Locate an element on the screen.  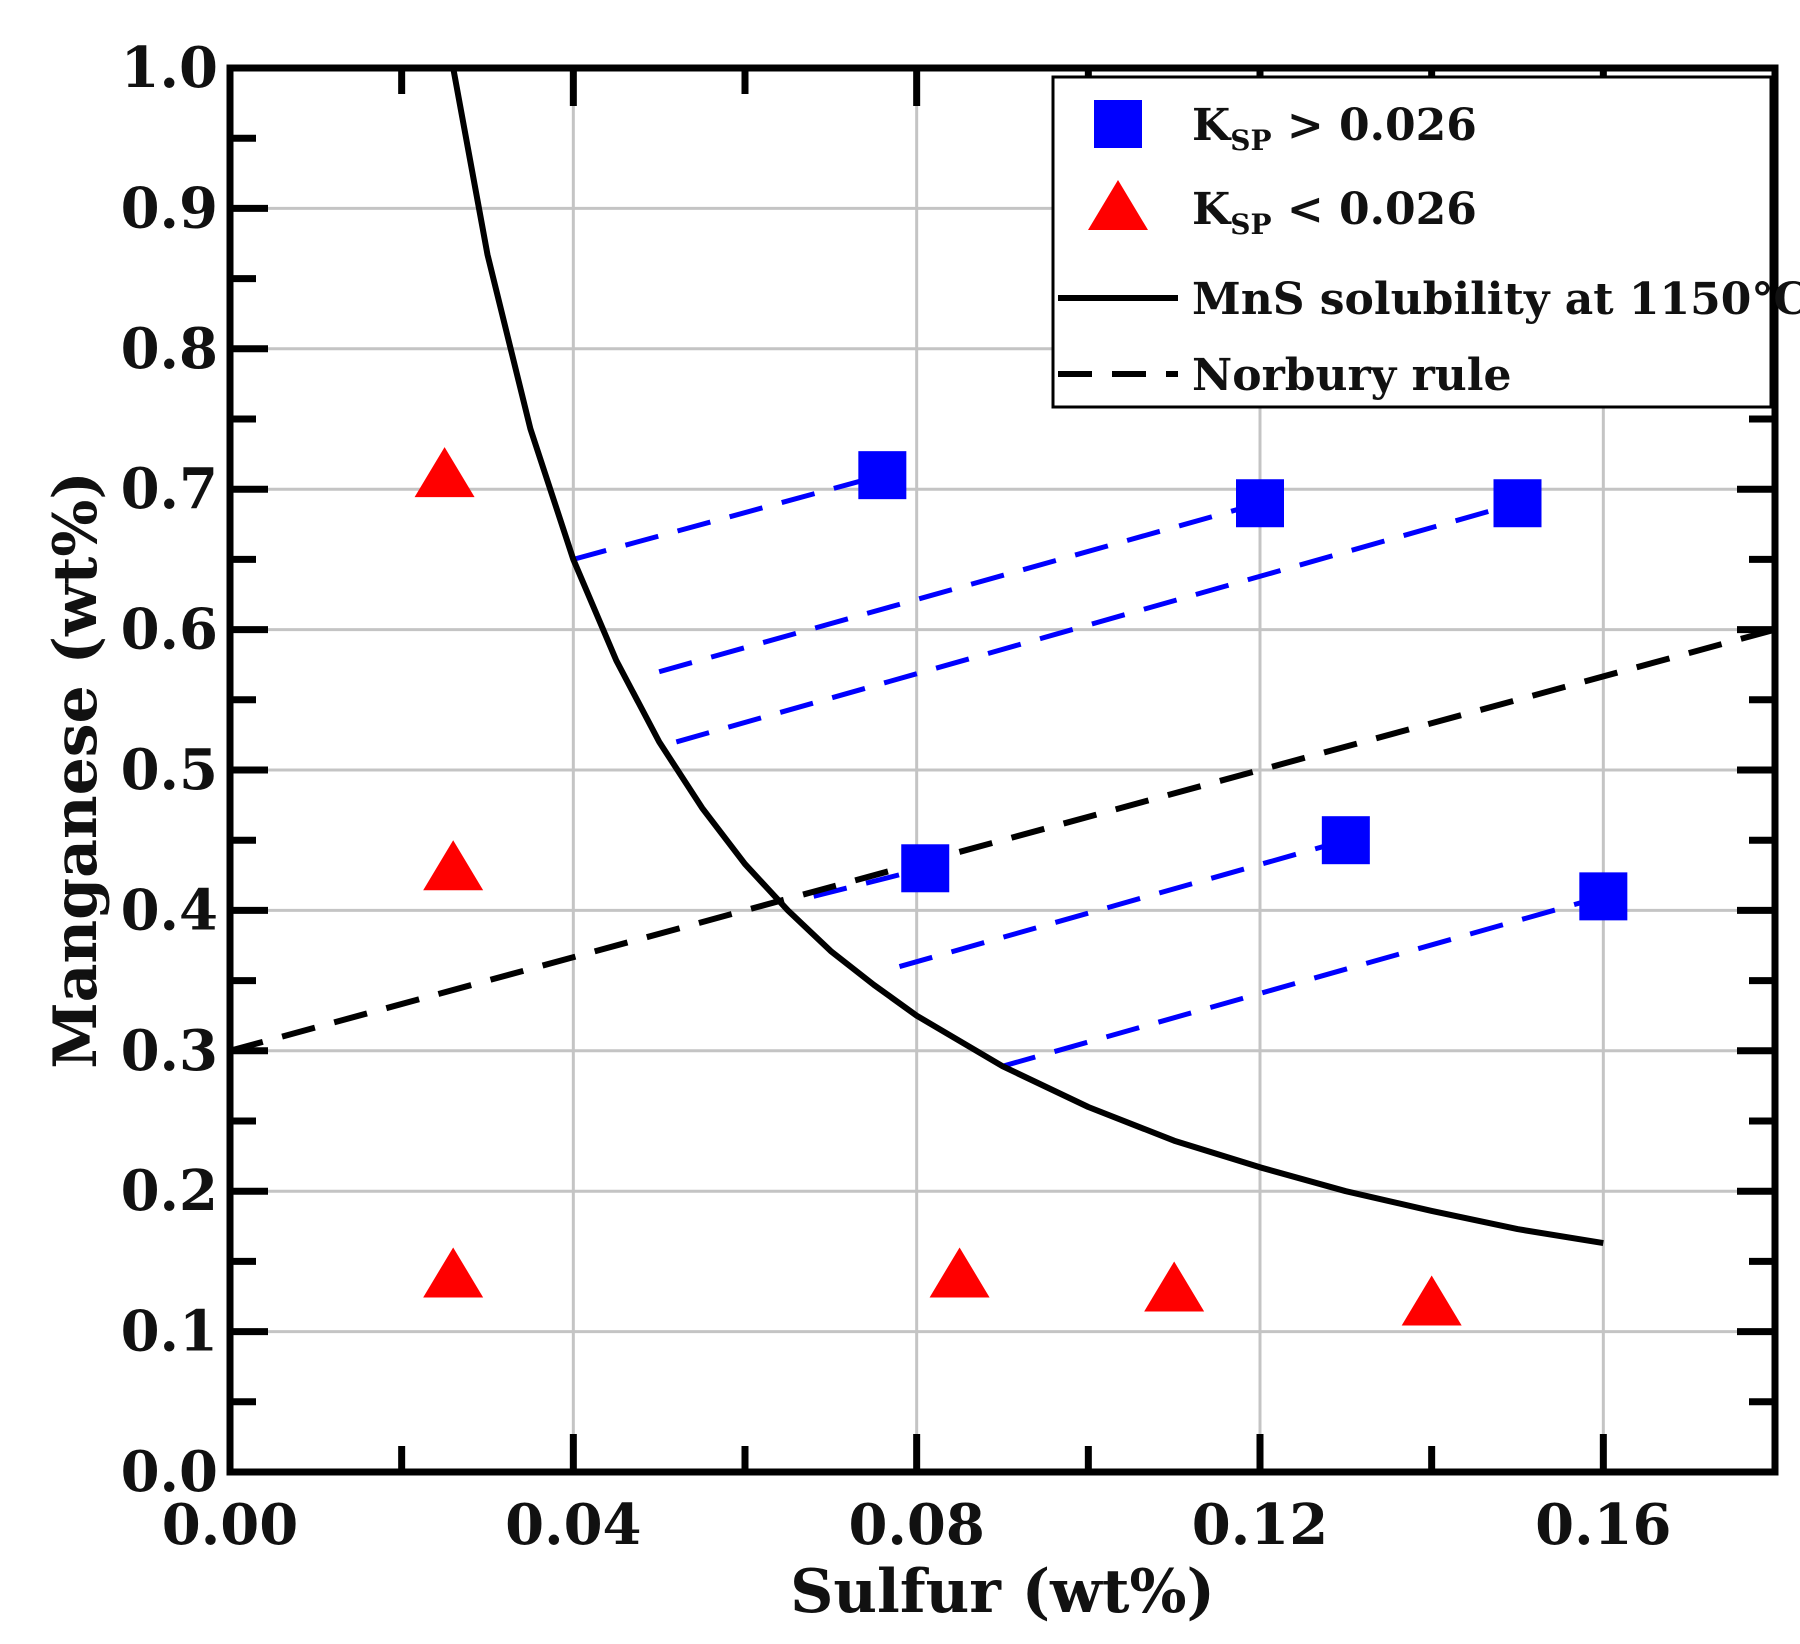
legend-marker-square is located at coordinates (1118, 124).